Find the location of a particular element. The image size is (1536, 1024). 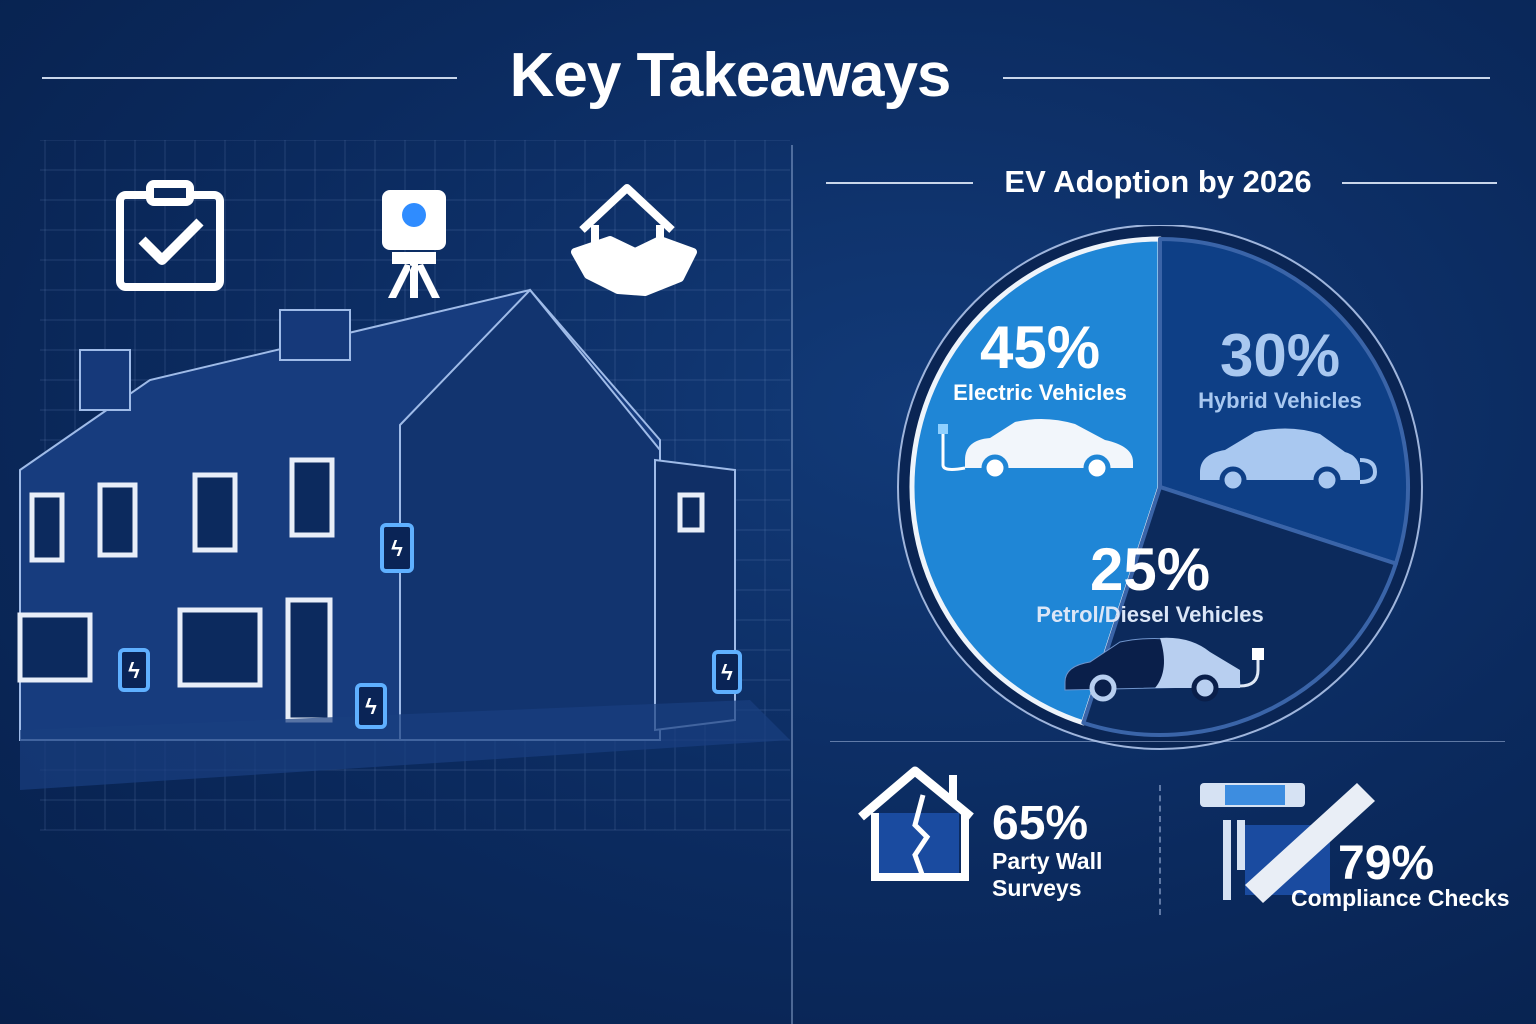

stat-label: Surveys is located at coordinates (1037, 888).